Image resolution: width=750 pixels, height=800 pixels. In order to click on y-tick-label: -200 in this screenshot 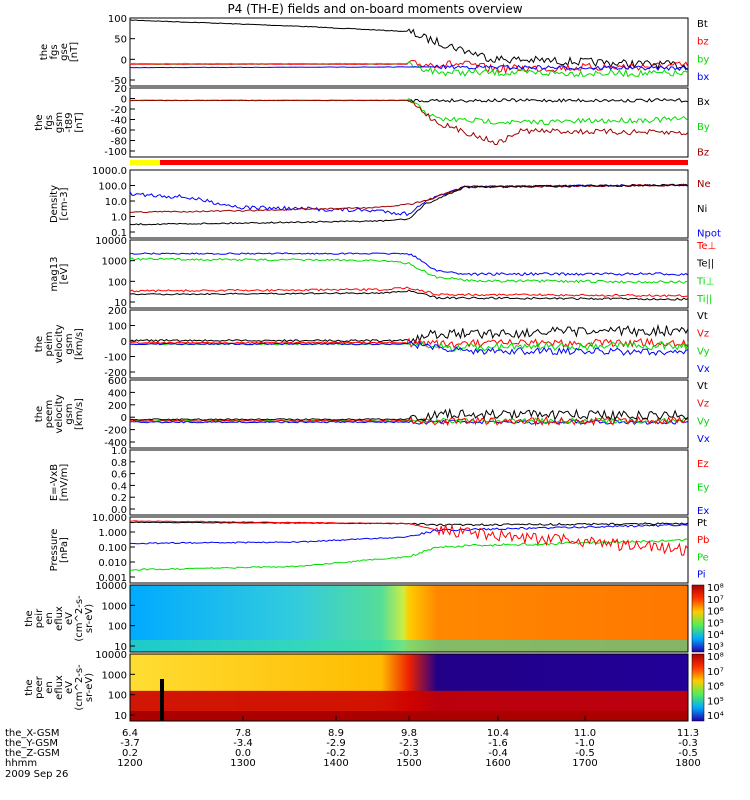, I will do `click(115, 431)`.